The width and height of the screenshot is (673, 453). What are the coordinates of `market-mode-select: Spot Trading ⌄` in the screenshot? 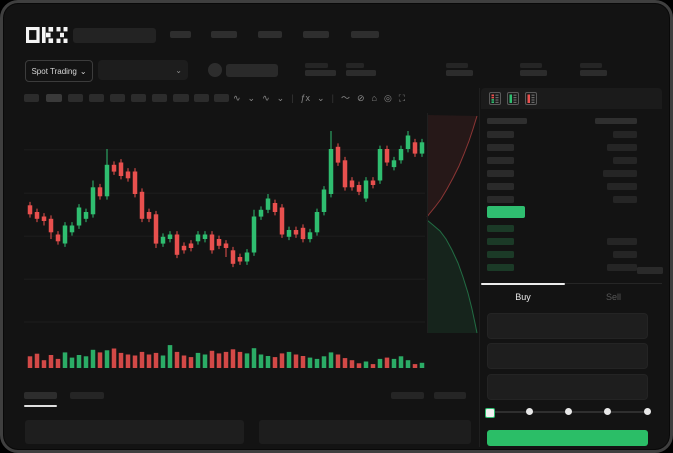 It's located at (59, 71).